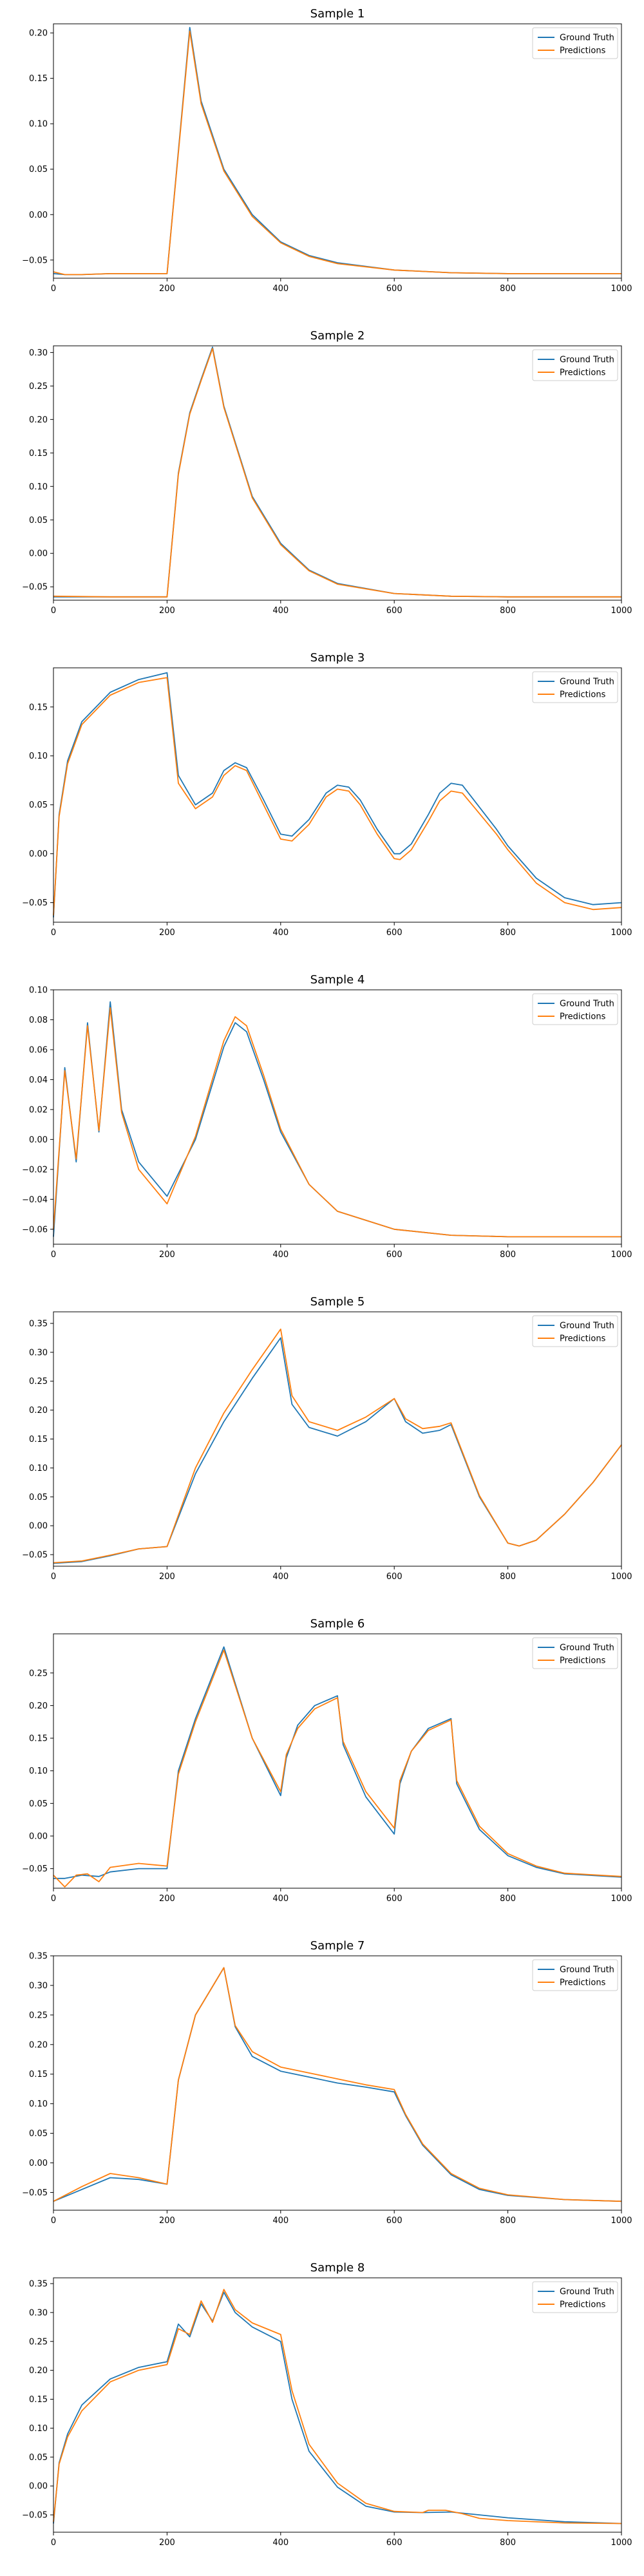 The height and width of the screenshot is (2576, 644). Describe the element at coordinates (38, 1080) in the screenshot. I see `y-tick-label: 0.04` at that location.